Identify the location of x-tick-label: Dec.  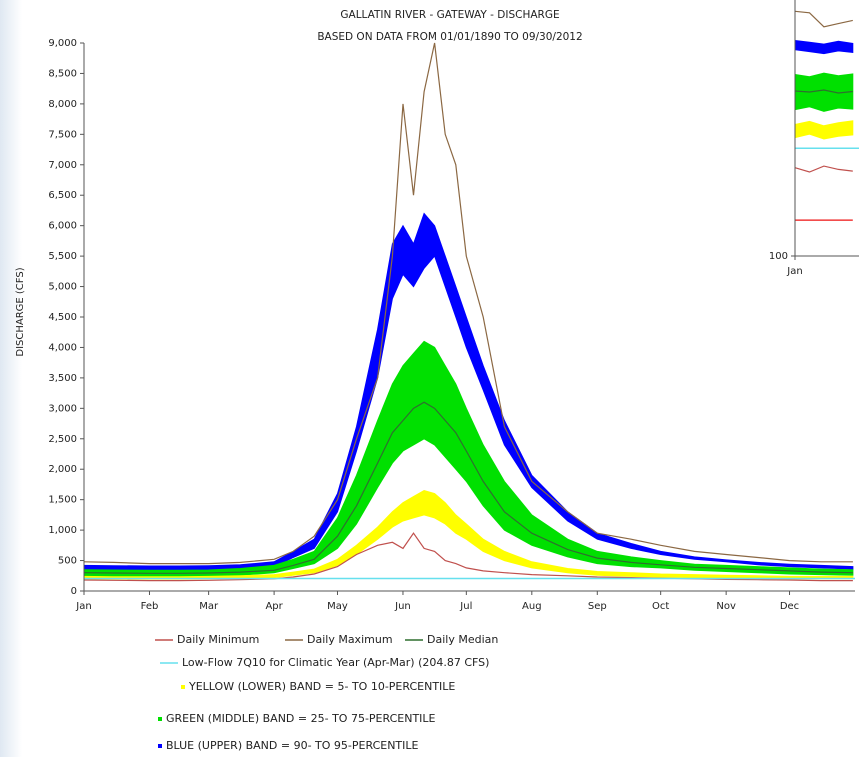
(789, 606).